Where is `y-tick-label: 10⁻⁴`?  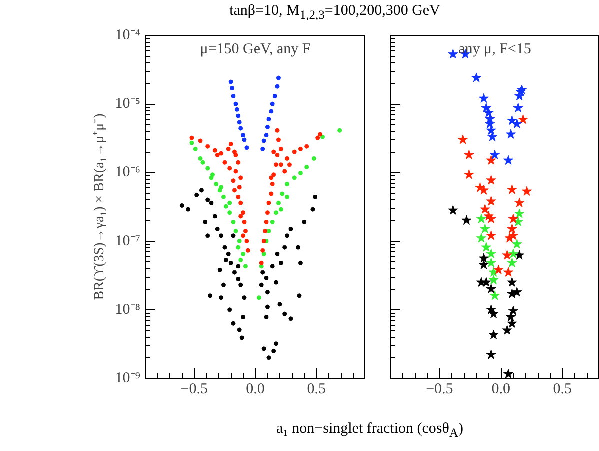
y-tick-label: 10⁻⁴ is located at coordinates (128, 36).